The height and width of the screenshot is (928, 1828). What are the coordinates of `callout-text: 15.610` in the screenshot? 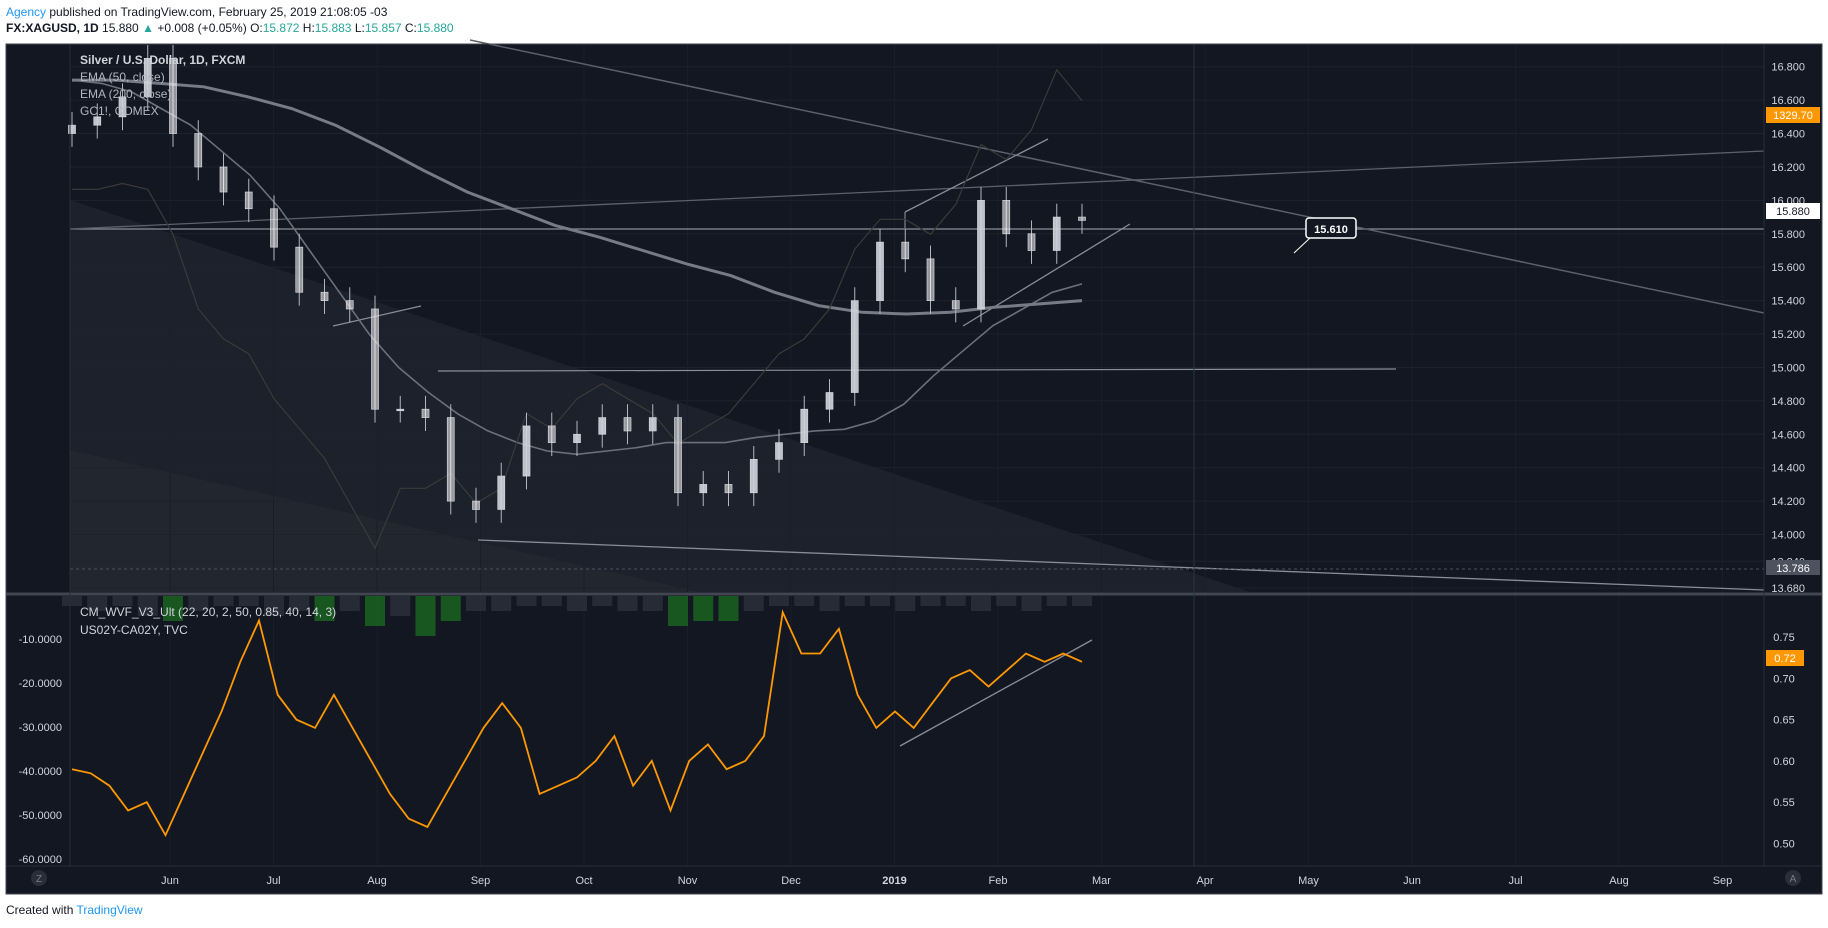 It's located at (1331, 230).